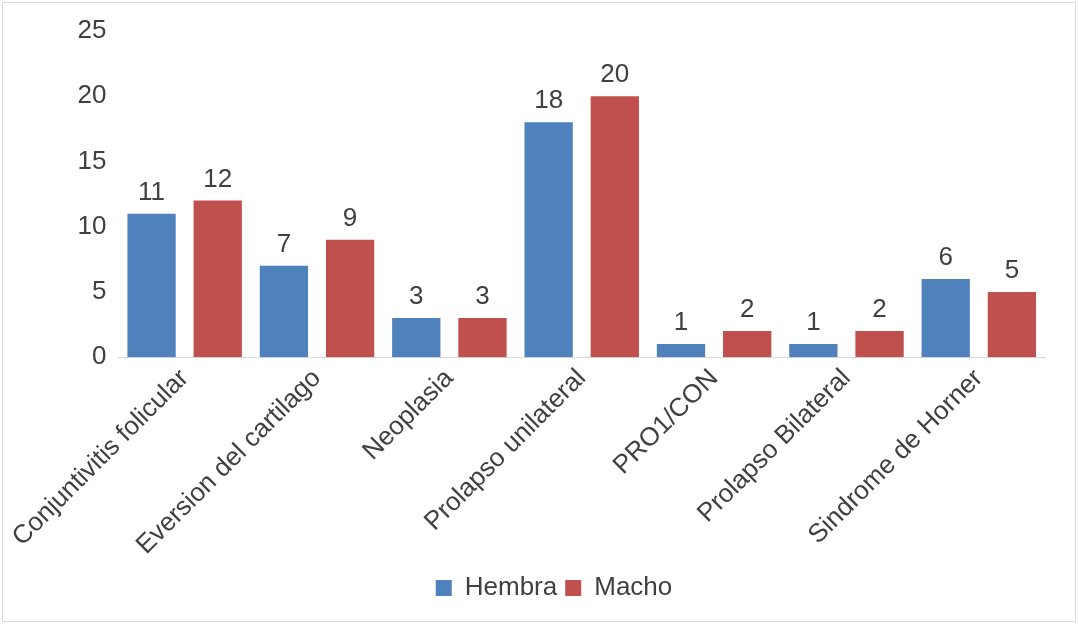 This screenshot has width=1078, height=624. What do you see at coordinates (511, 586) in the screenshot?
I see `legend-label: Hembra` at bounding box center [511, 586].